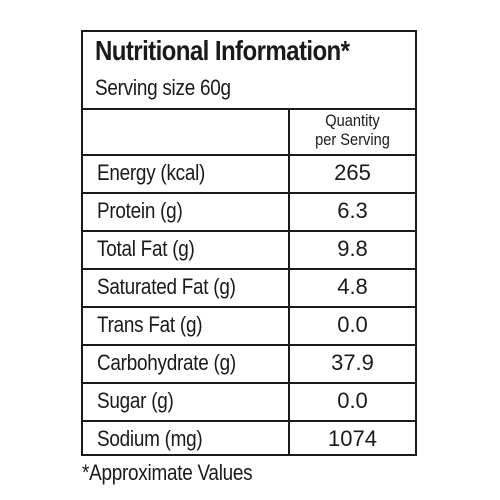 The image size is (500, 500). What do you see at coordinates (249, 213) in the screenshot?
I see `table-row: Protein (g) 6.3` at bounding box center [249, 213].